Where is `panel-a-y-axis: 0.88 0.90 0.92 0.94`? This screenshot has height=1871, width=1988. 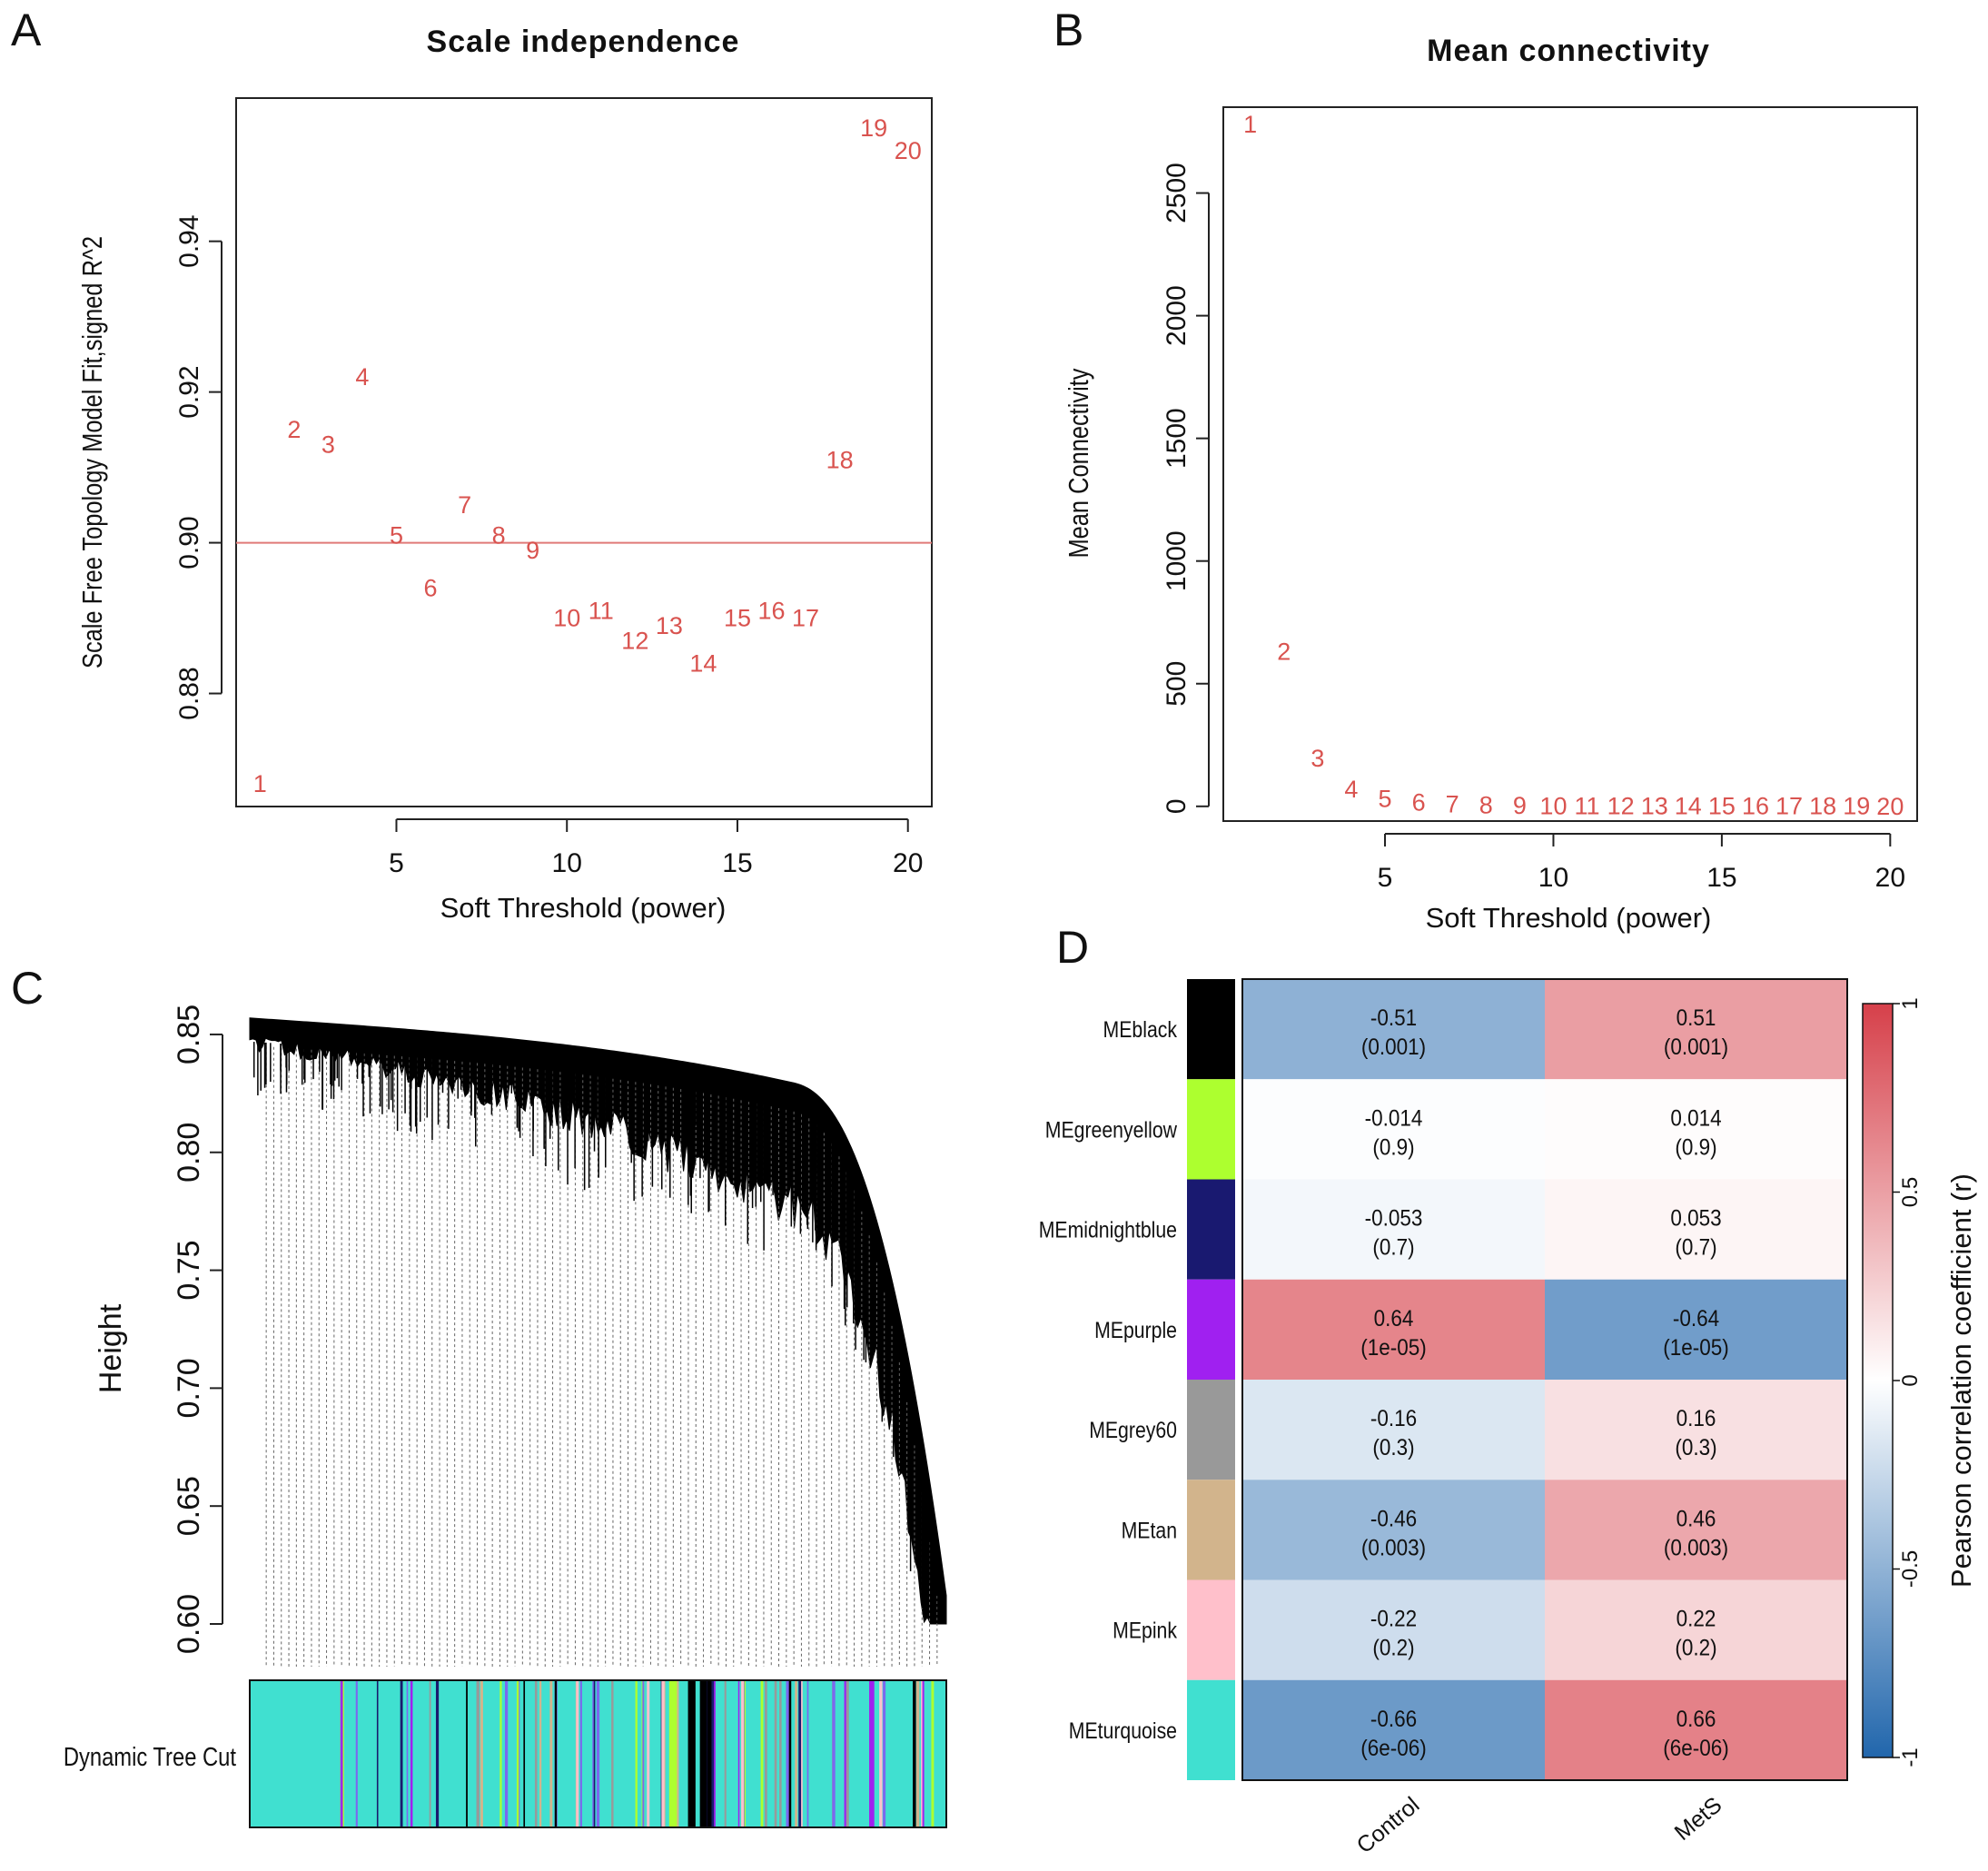
panel-a-y-axis: 0.88 0.90 0.92 0.94 is located at coordinates (198, 467).